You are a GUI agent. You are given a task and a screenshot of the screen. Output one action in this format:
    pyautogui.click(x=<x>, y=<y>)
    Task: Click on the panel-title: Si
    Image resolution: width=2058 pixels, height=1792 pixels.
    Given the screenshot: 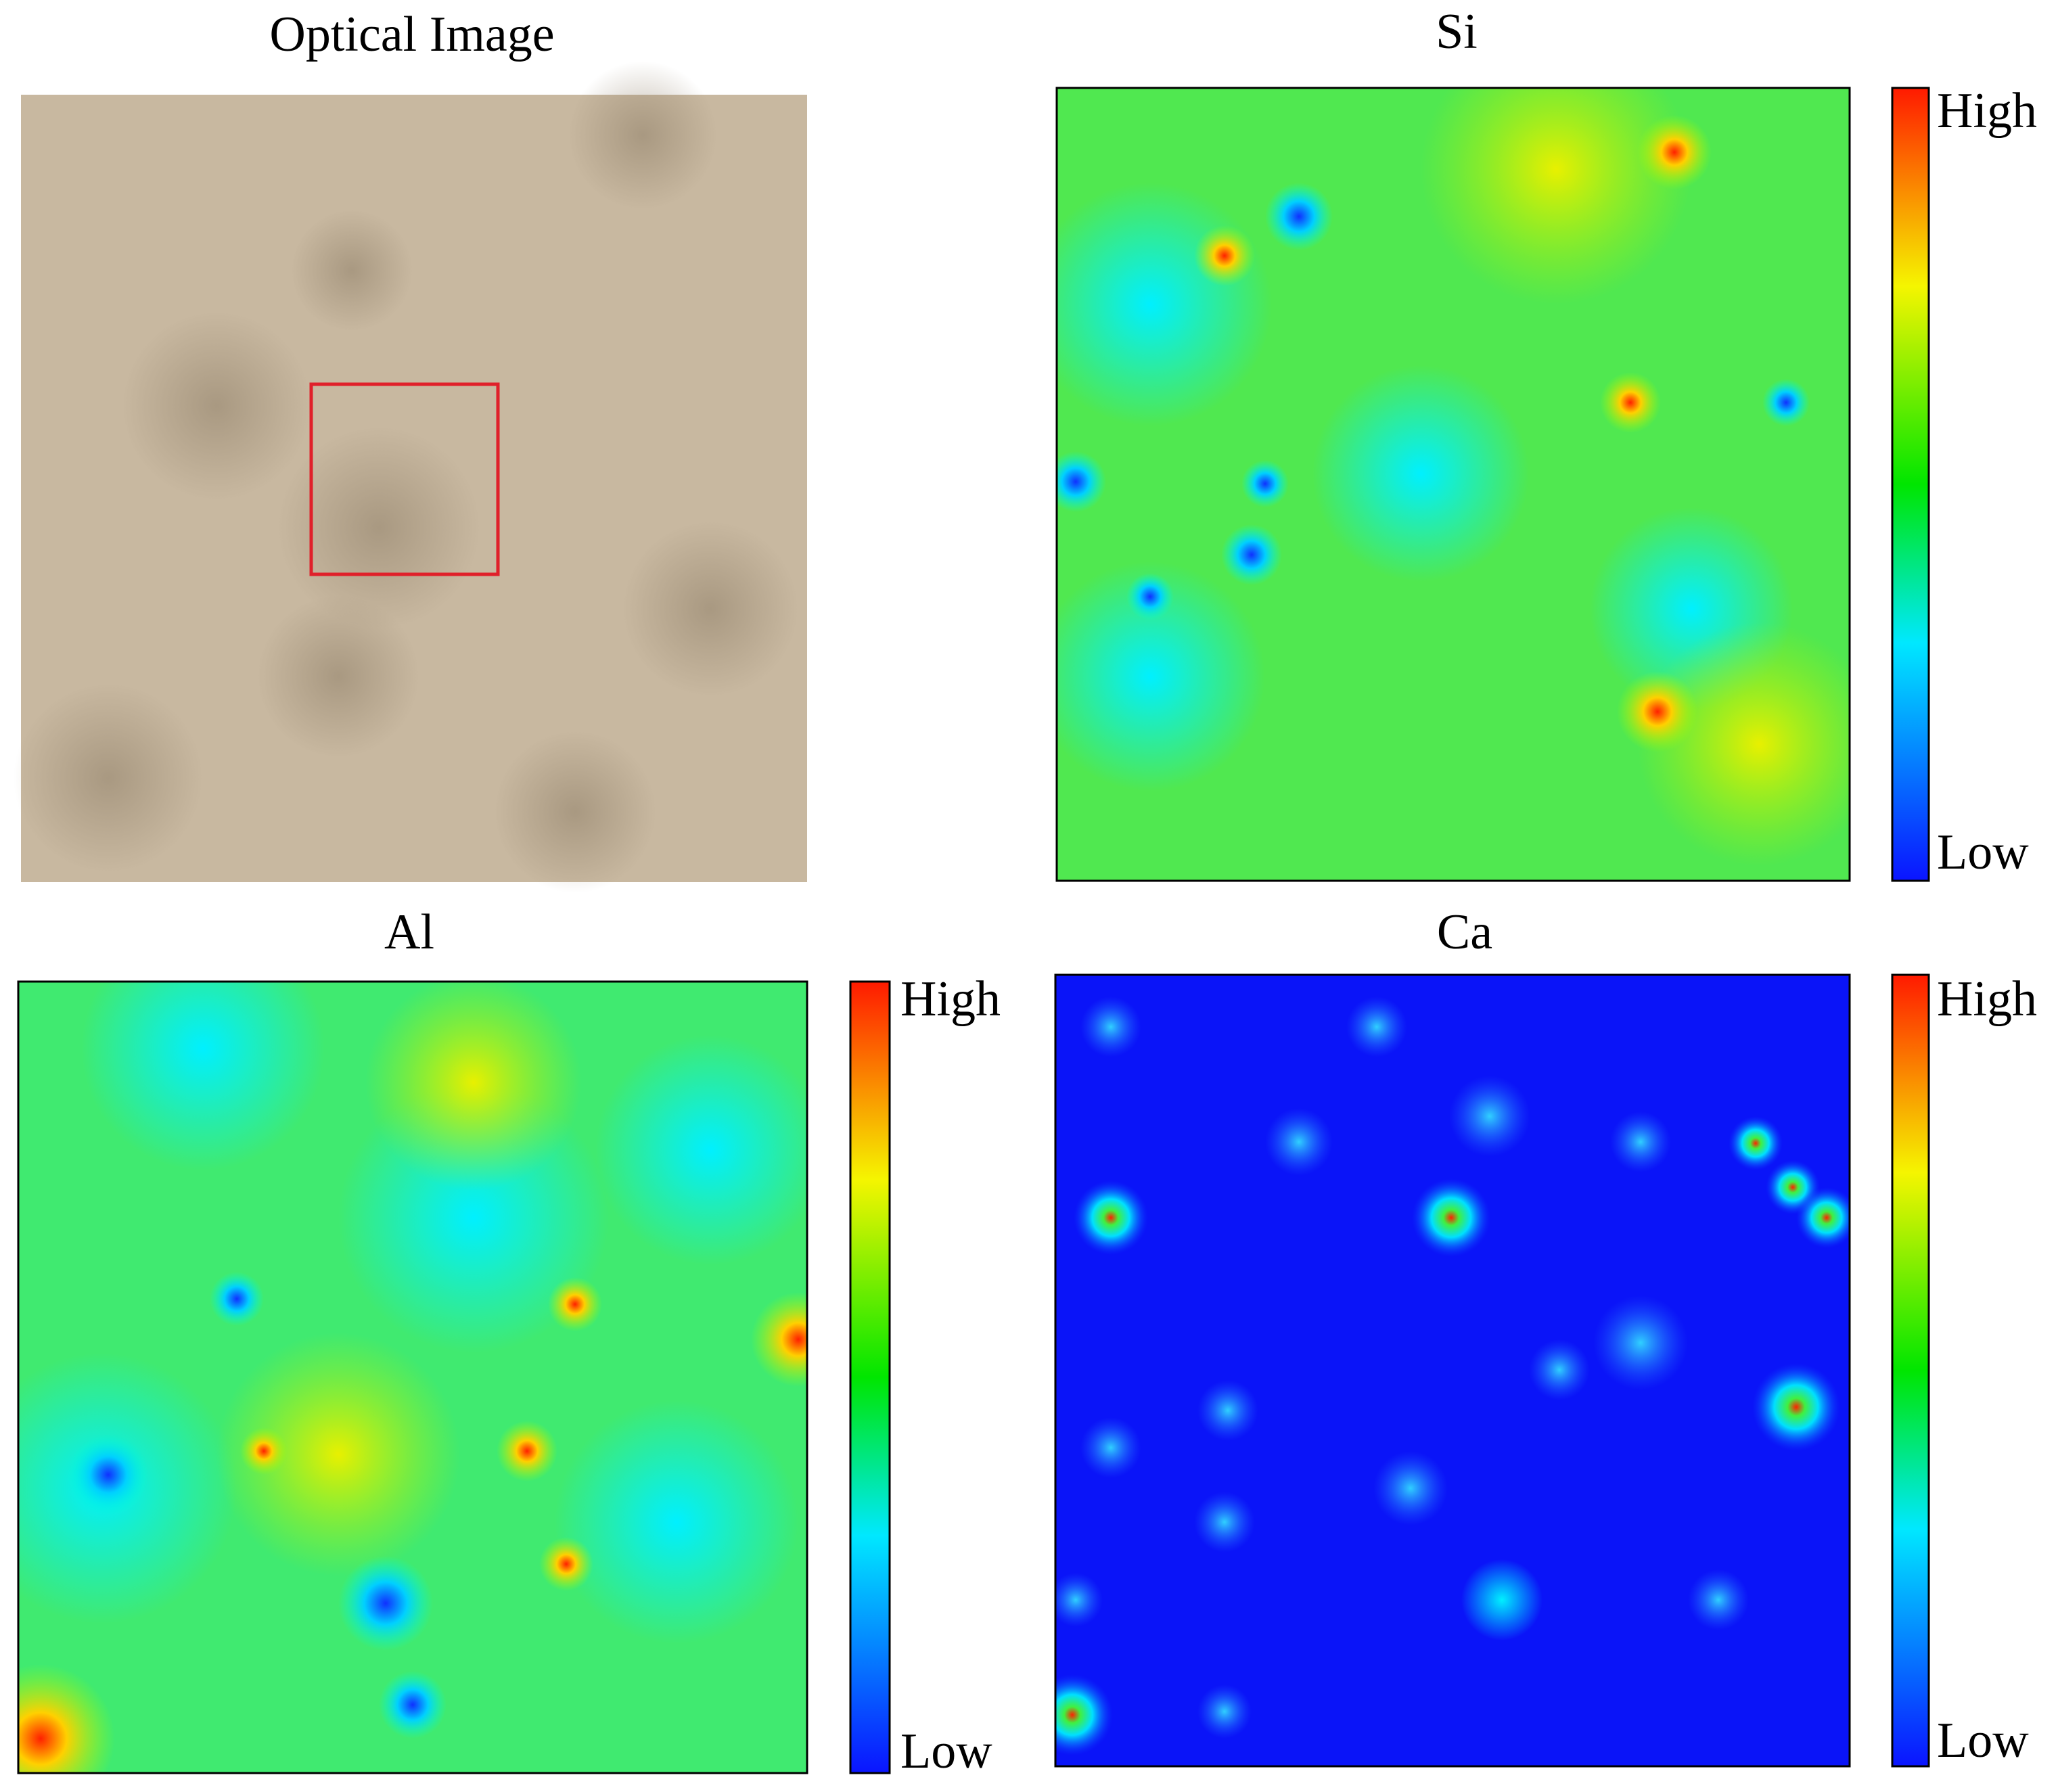 What is the action you would take?
    pyautogui.click(x=1457, y=32)
    